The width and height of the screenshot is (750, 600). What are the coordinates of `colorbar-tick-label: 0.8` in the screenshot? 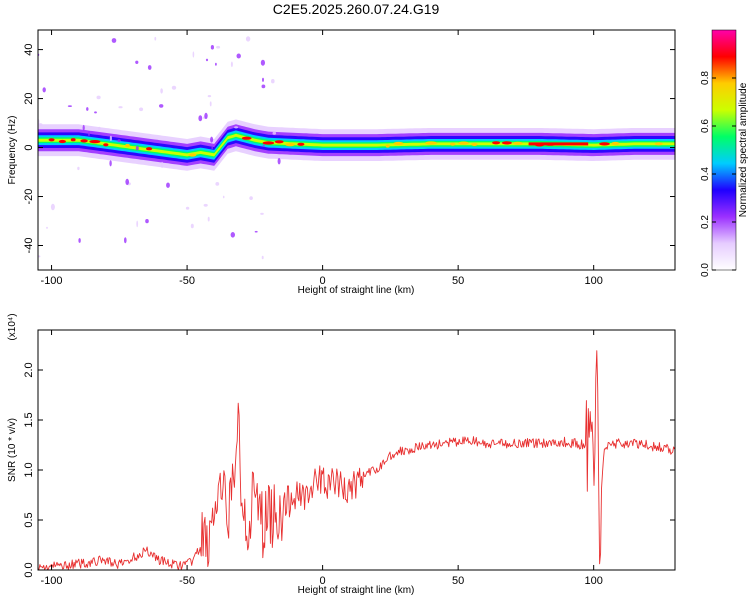 It's located at (705, 78).